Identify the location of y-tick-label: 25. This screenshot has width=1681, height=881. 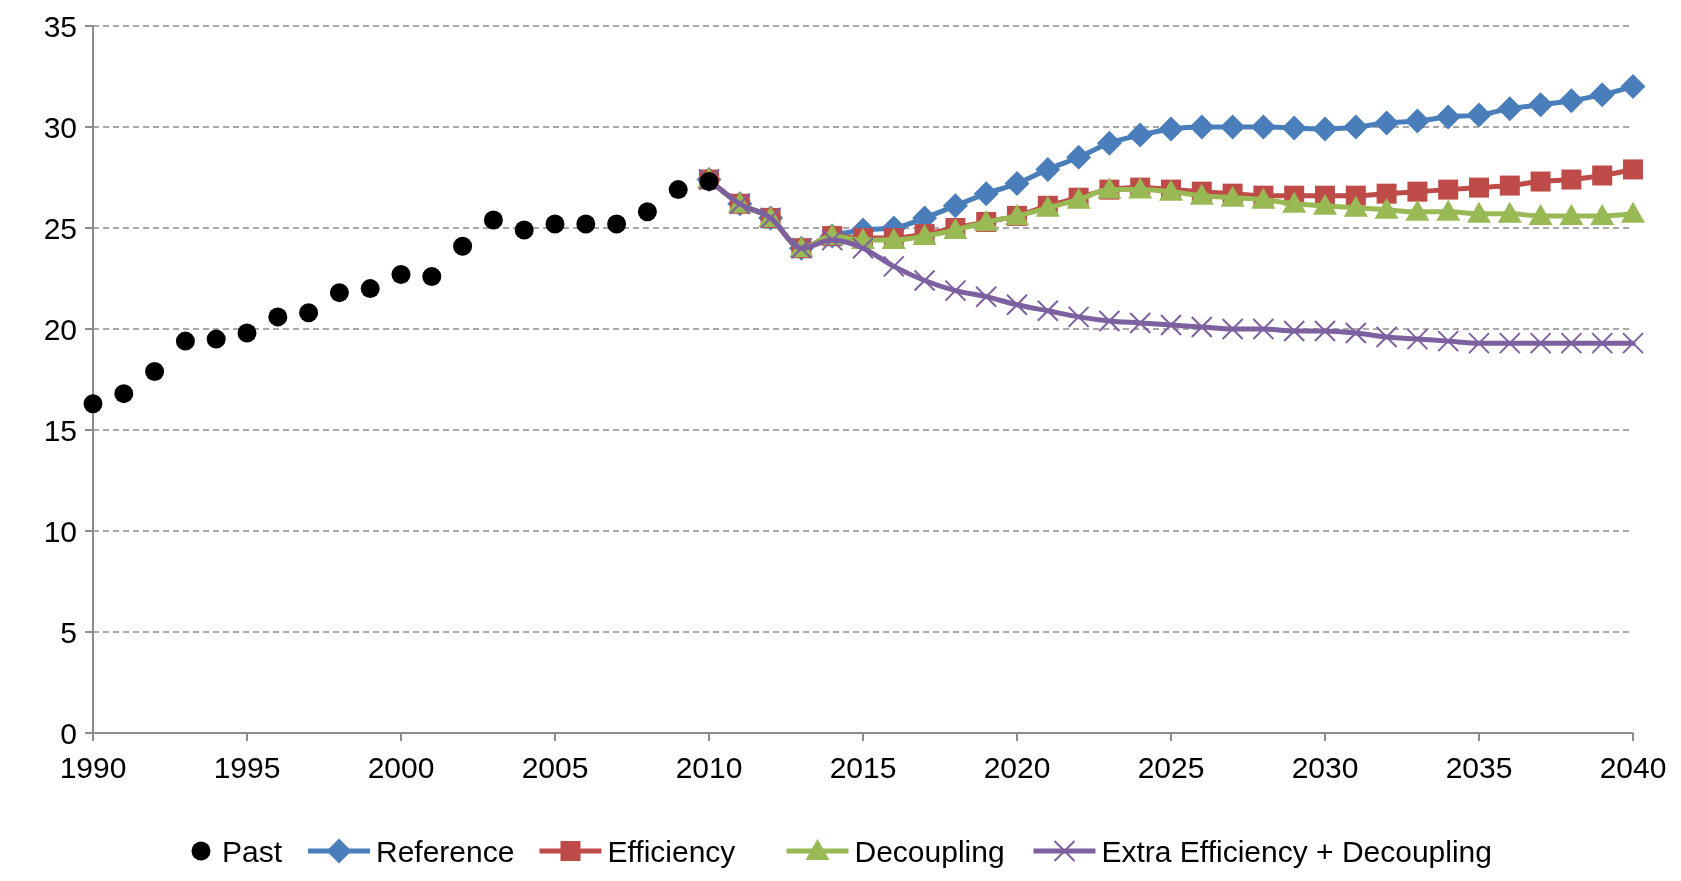
(60, 228).